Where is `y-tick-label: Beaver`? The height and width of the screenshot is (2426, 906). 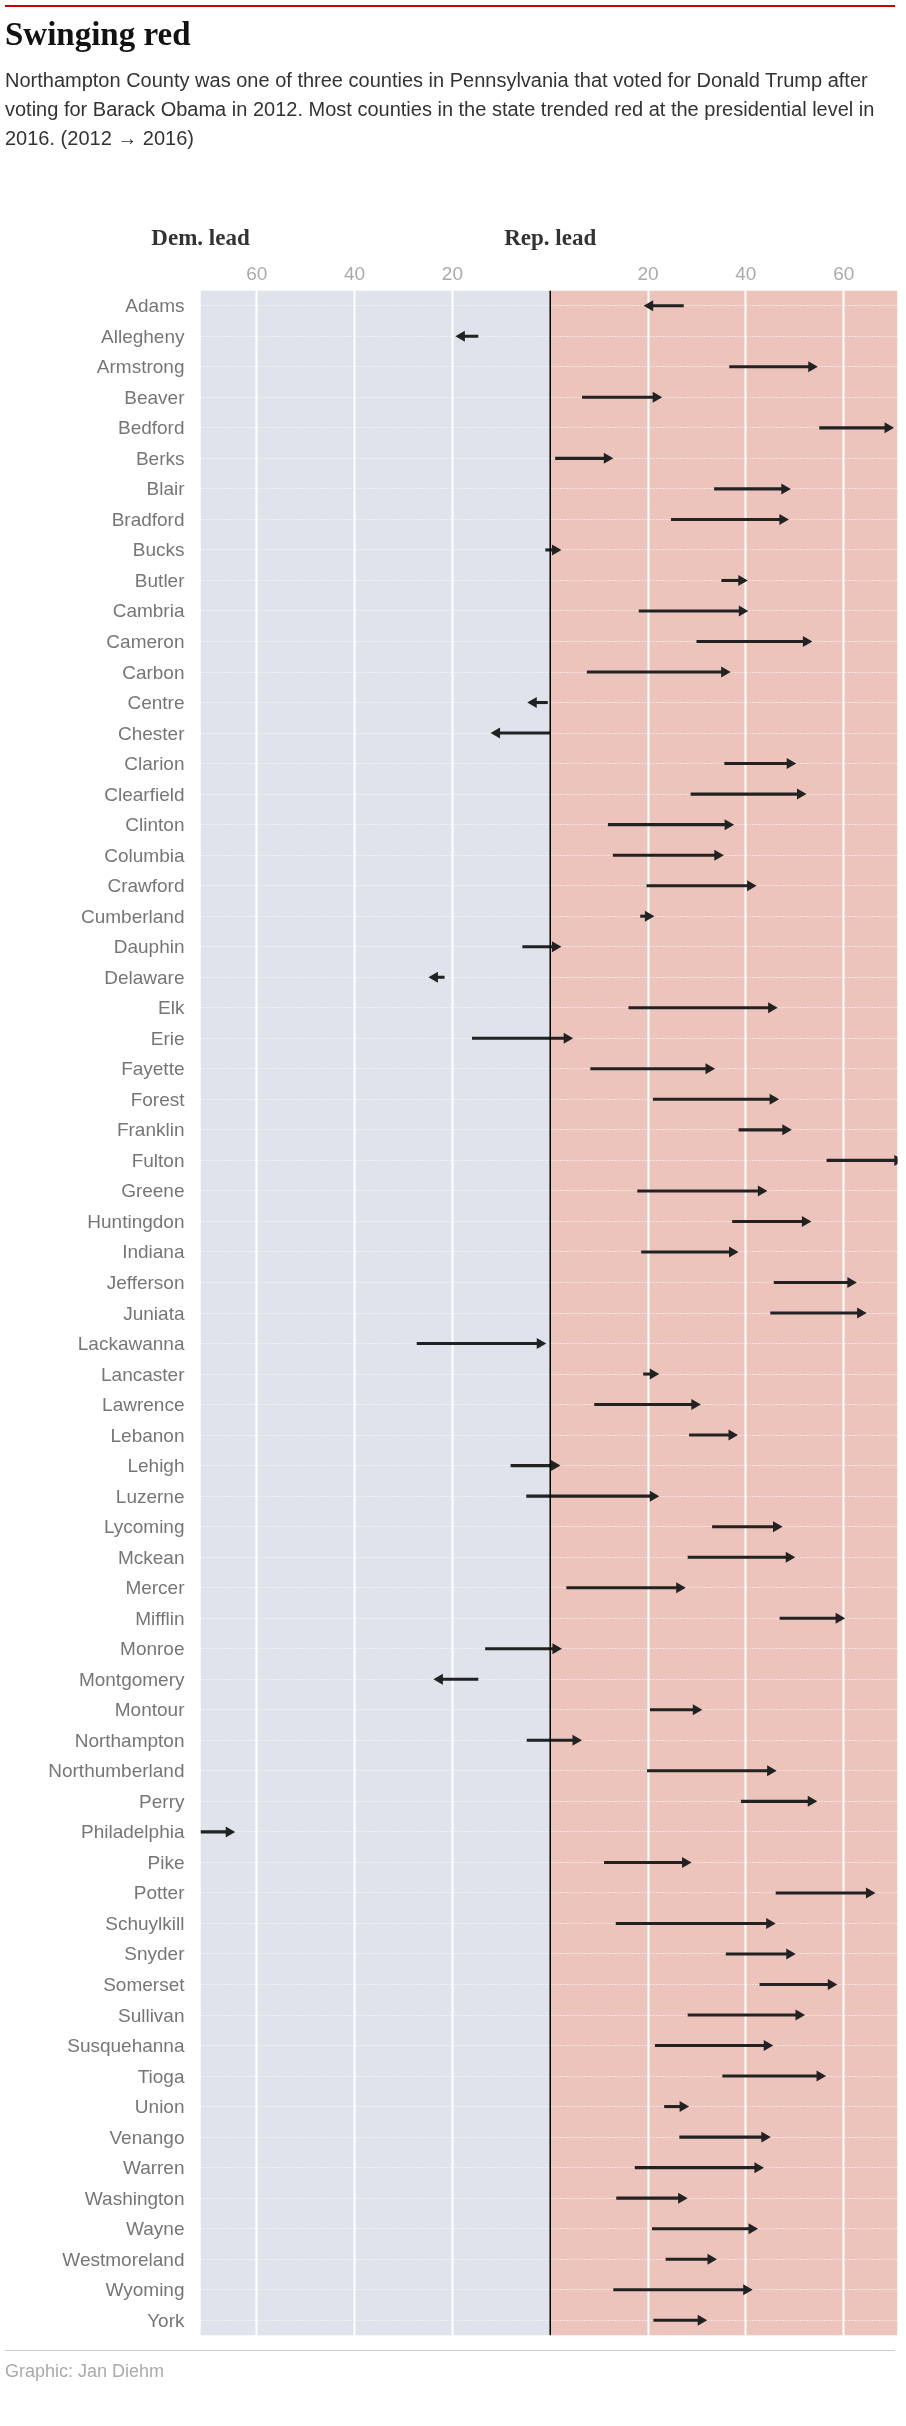
y-tick-label: Beaver is located at coordinates (155, 397).